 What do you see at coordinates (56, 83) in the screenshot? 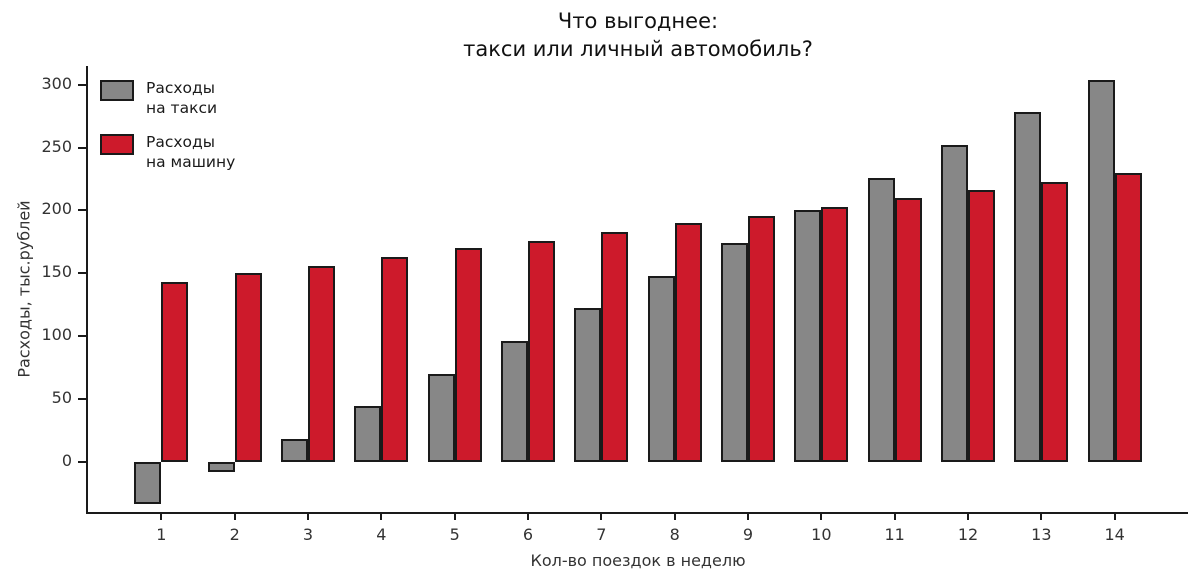
I see `y-tick-label: 300` at bounding box center [56, 83].